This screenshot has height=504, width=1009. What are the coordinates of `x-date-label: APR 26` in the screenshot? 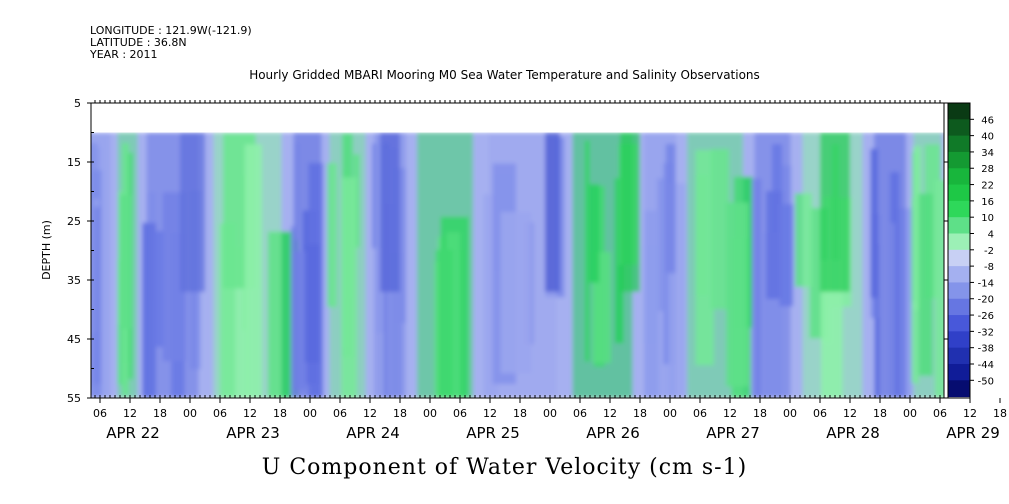 It's located at (613, 433).